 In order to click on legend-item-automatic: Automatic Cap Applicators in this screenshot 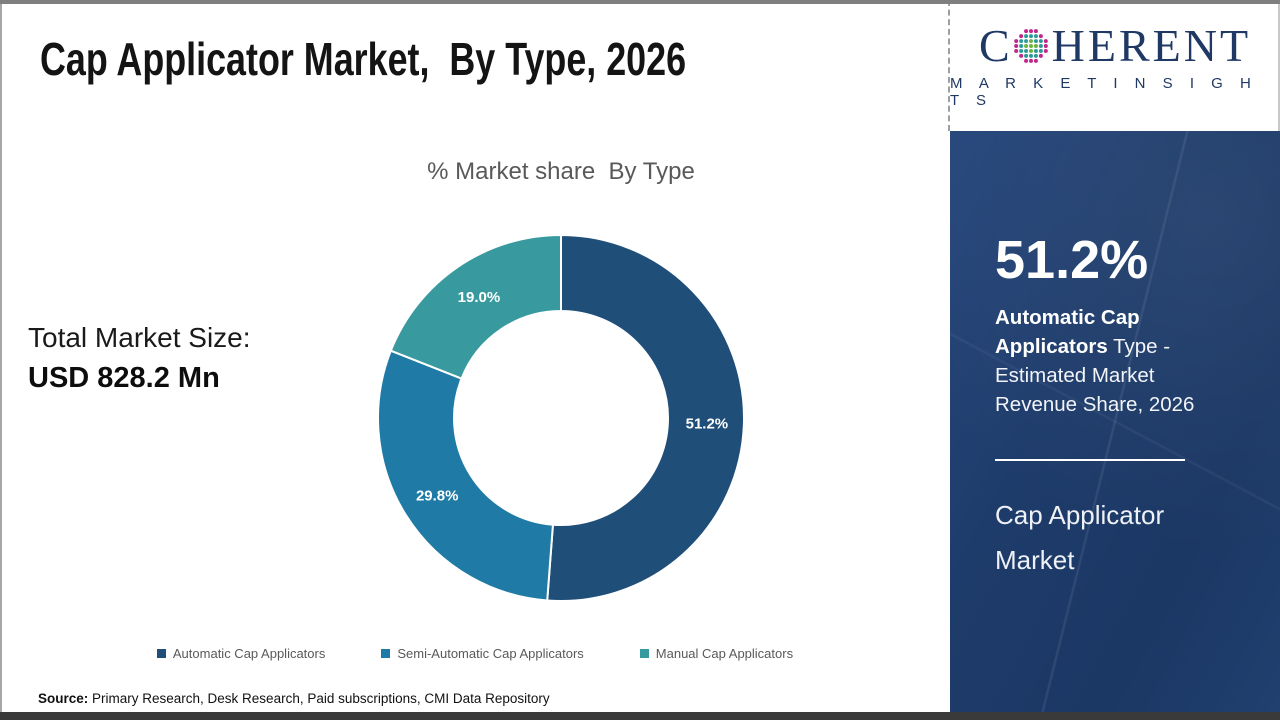, I will do `click(241, 653)`.